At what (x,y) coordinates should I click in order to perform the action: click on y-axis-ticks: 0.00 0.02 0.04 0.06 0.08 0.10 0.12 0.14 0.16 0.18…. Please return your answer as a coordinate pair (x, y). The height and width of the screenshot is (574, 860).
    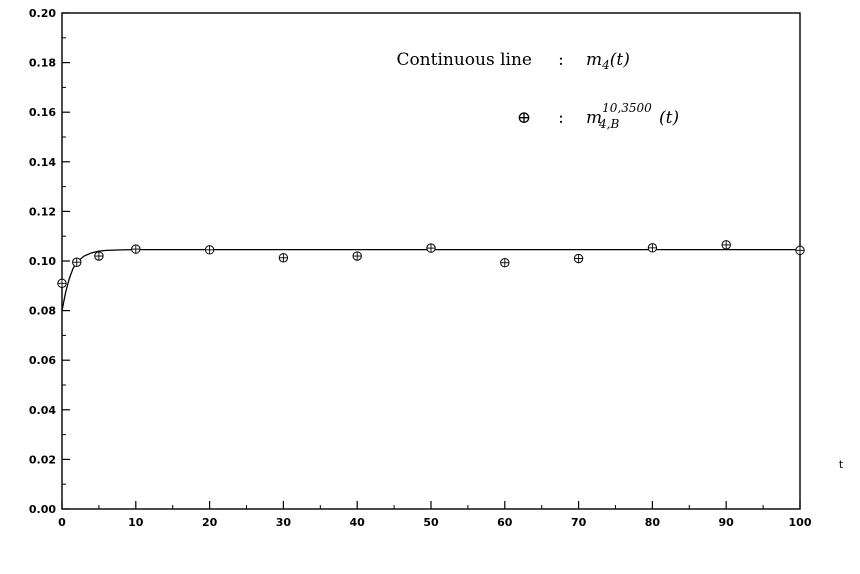
    Looking at the image, I should click on (49, 261).